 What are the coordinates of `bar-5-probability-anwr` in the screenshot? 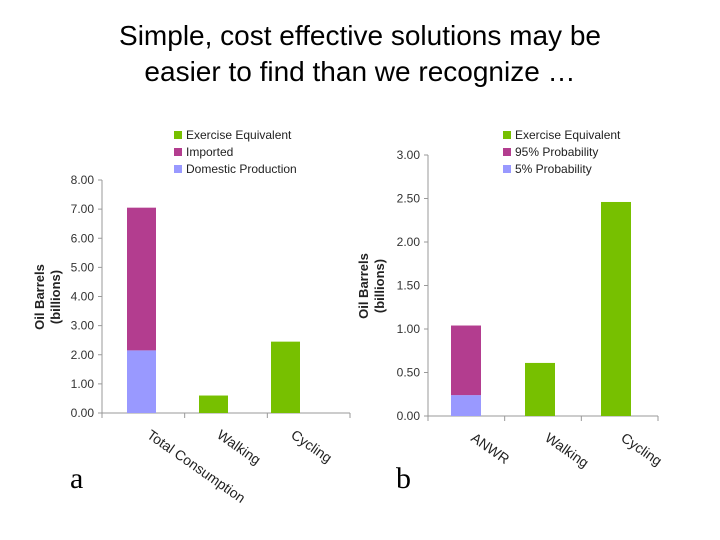 It's located at (466, 405).